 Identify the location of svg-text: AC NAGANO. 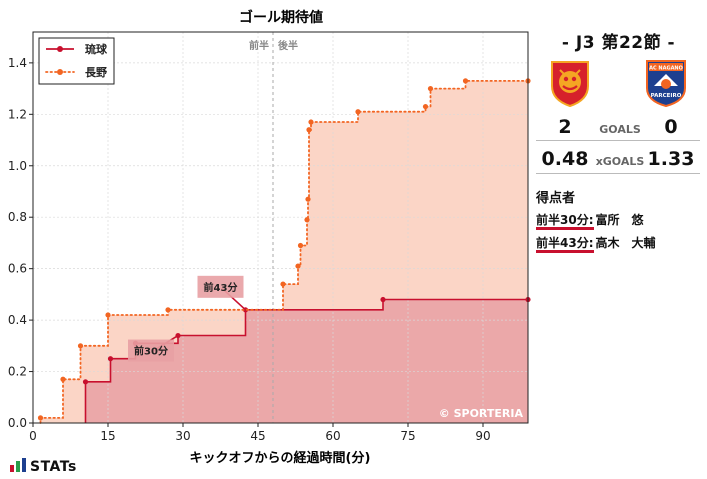
(666, 69).